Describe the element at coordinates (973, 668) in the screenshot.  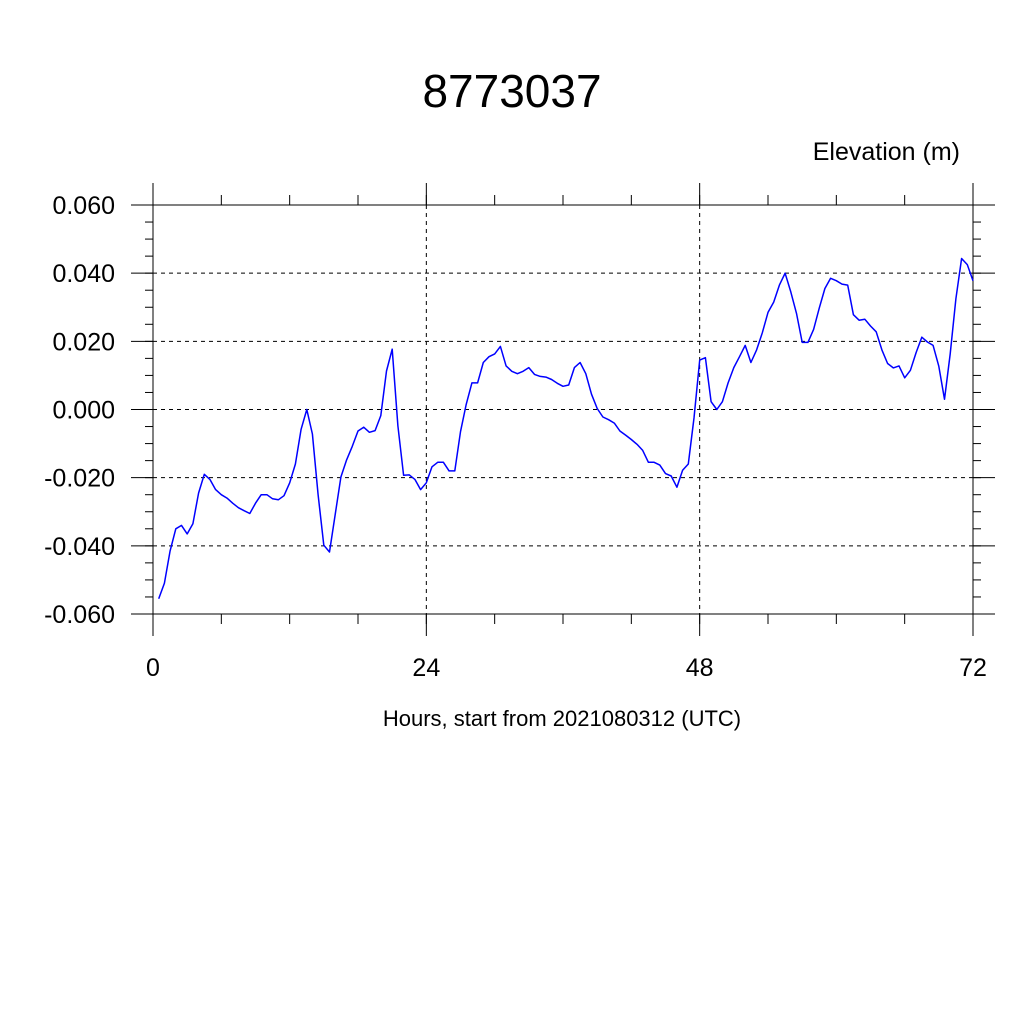
I see `x-tick-label: 72` at that location.